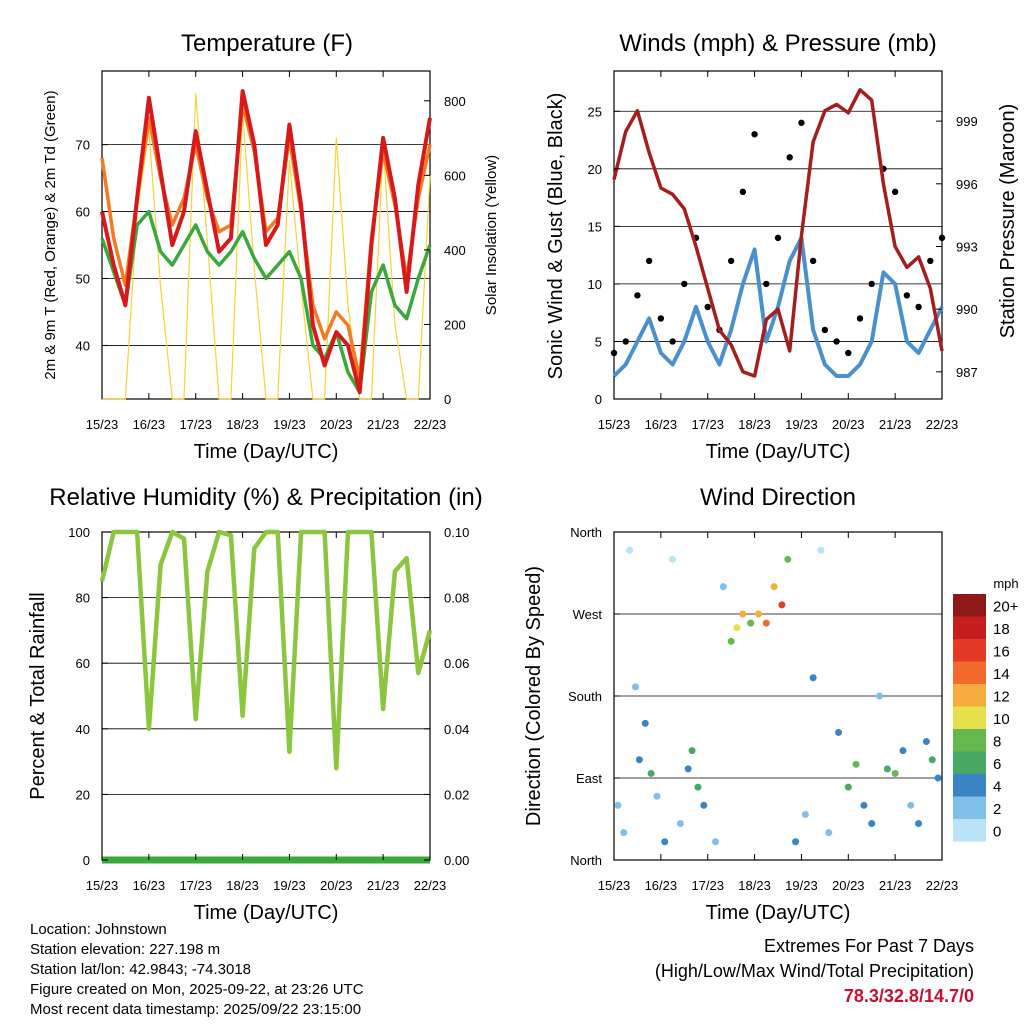 The image size is (1024, 1024). What do you see at coordinates (598, 399) in the screenshot?
I see `y-tick-label: 0` at bounding box center [598, 399].